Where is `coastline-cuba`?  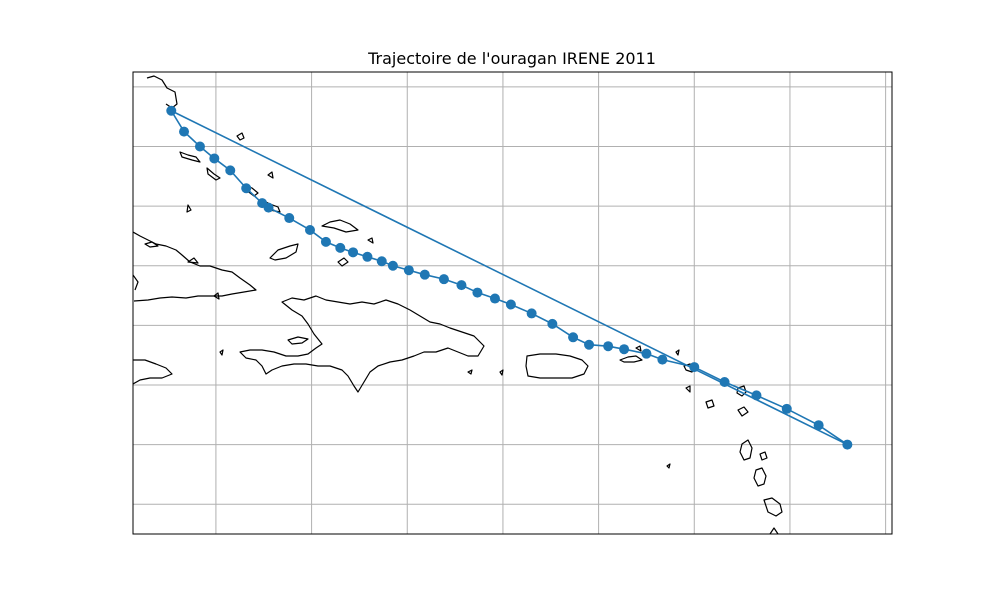
coastline-cuba is located at coordinates (195, 266).